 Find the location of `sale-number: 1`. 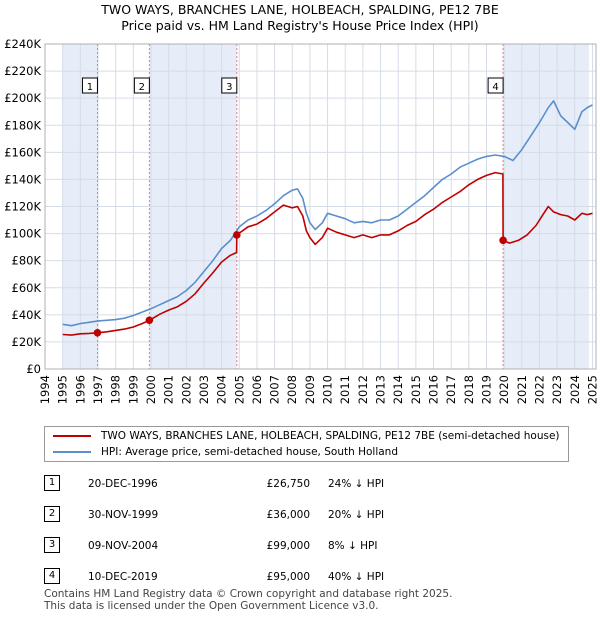

sale-number: 1 is located at coordinates (52, 483).